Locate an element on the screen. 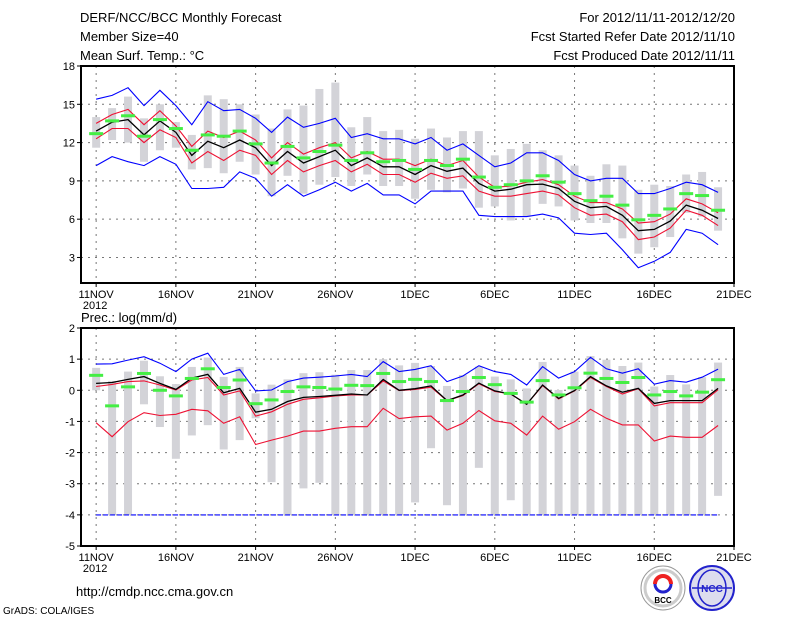 Image resolution: width=800 pixels, height=618 pixels. ensemble-mean-line is located at coordinates (407, 393).